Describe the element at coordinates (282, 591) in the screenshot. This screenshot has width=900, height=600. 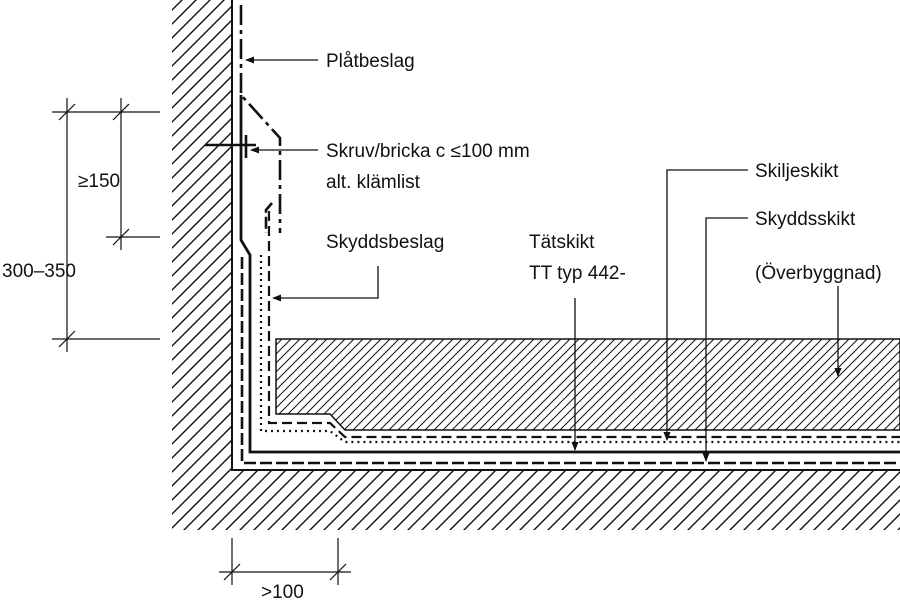
I see `dimension-label-horizontal-min: >100` at that location.